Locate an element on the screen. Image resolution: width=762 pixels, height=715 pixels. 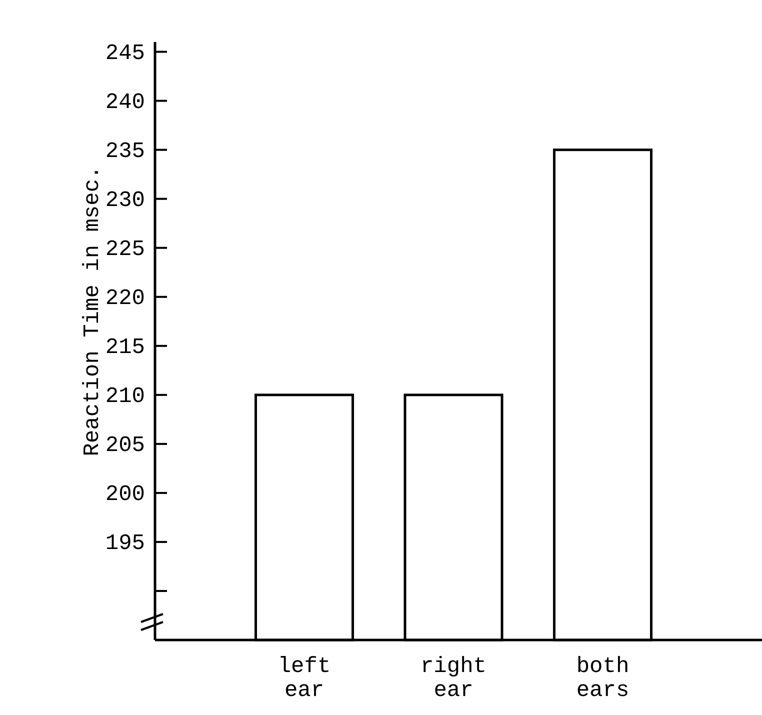
y-tick-label: 240 is located at coordinates (125, 102).